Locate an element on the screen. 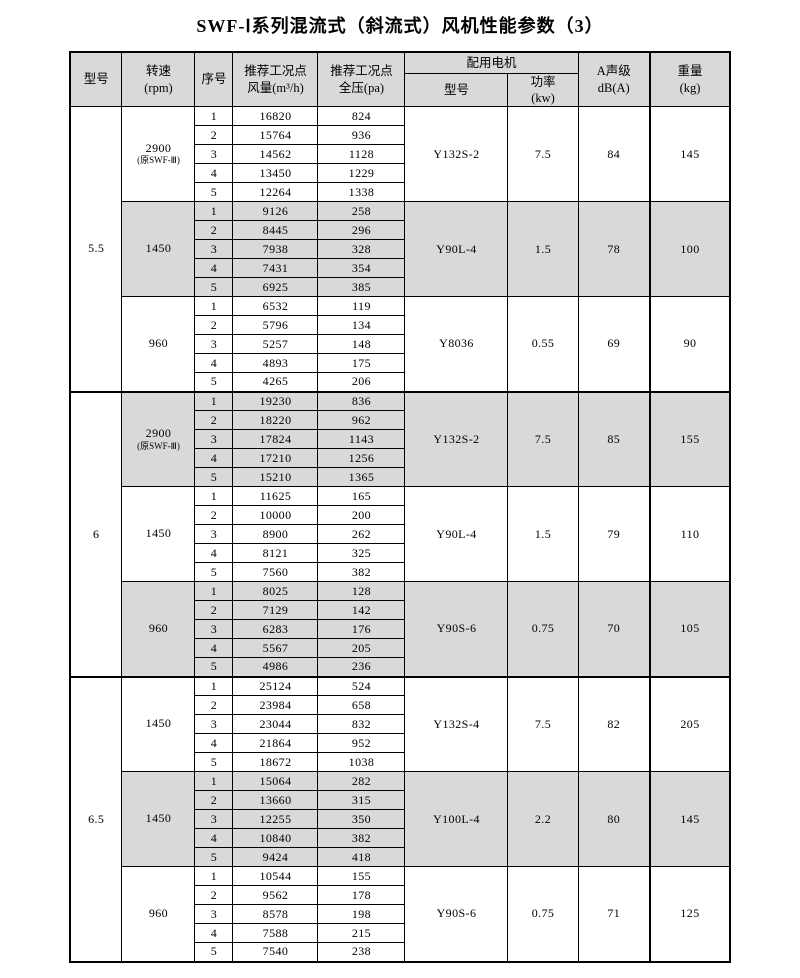  flow-cell: 7560 is located at coordinates (275, 572).